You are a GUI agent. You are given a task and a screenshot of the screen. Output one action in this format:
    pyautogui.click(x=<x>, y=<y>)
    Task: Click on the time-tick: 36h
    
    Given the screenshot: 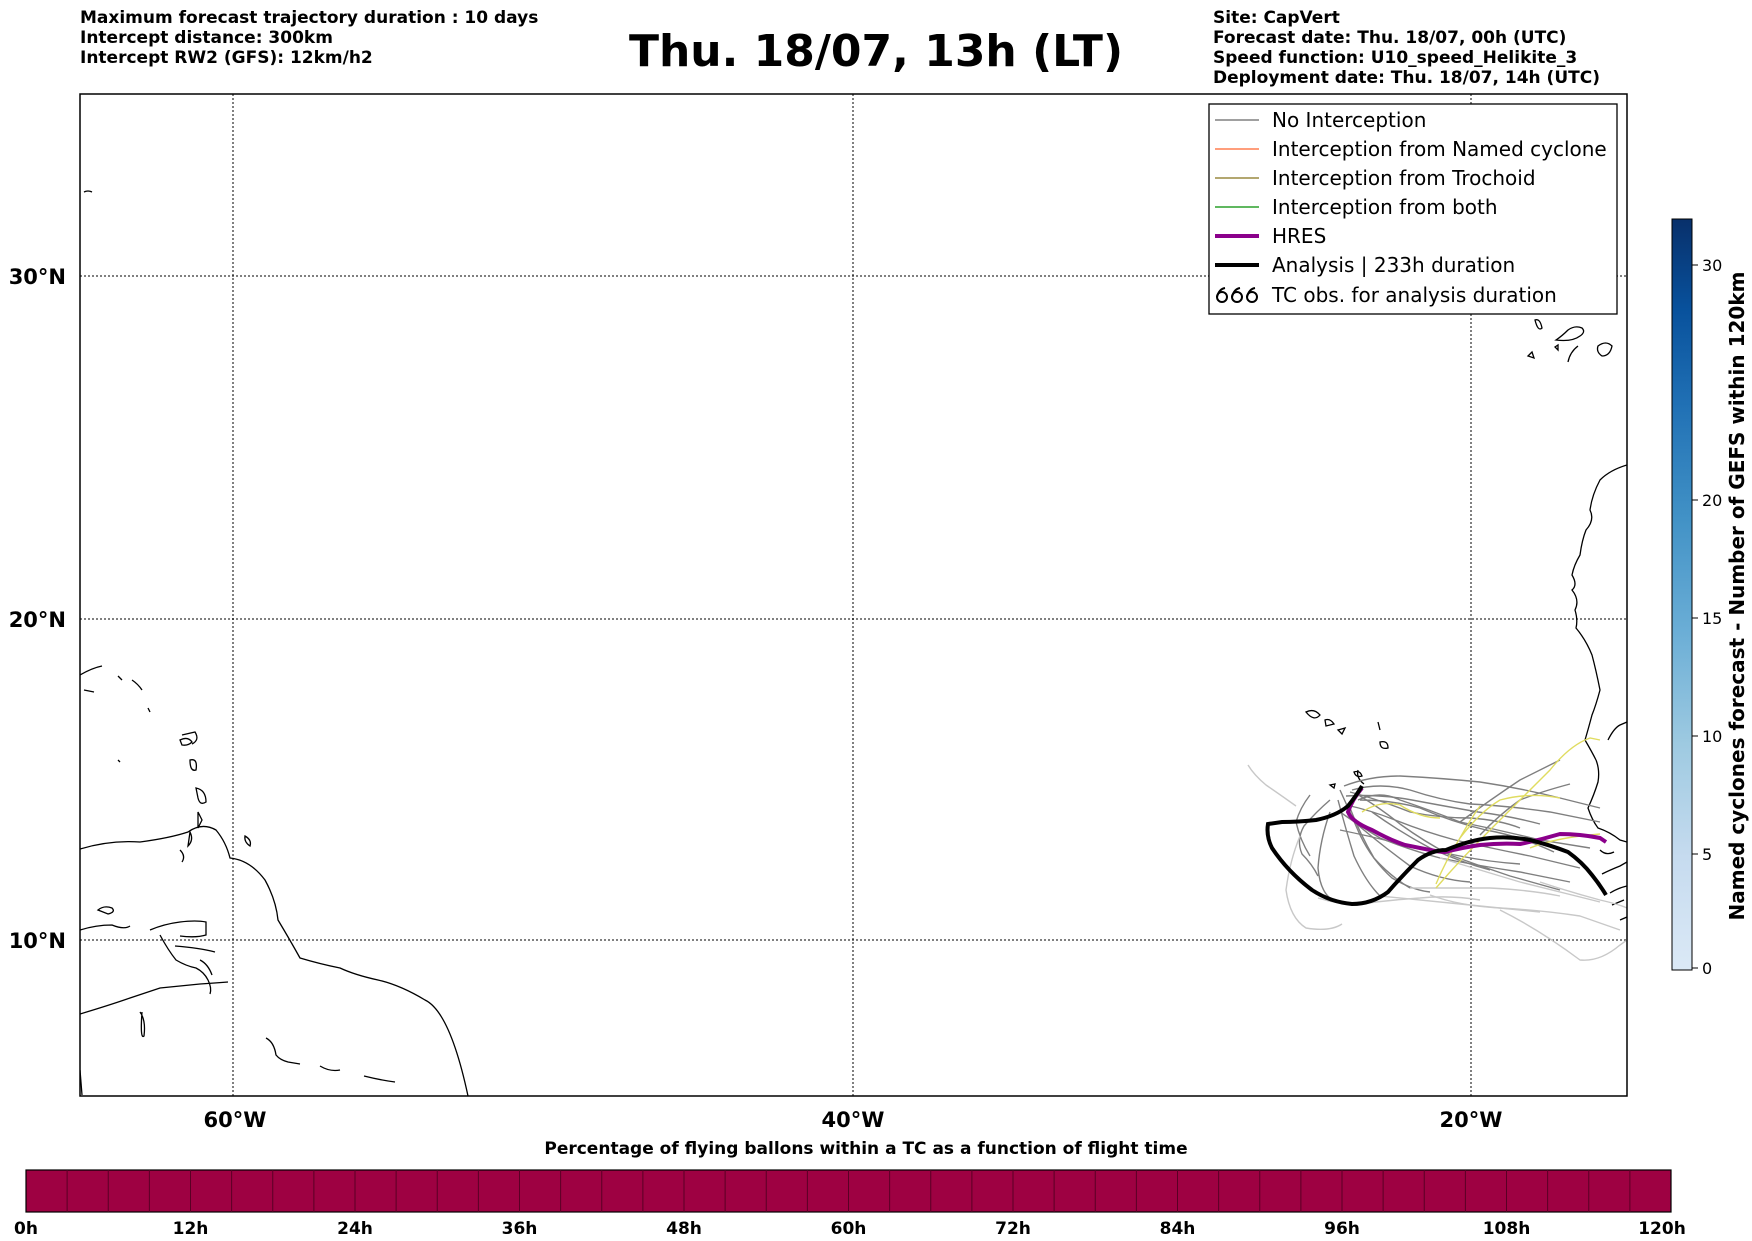 What is the action you would take?
    pyautogui.click(x=520, y=1229)
    